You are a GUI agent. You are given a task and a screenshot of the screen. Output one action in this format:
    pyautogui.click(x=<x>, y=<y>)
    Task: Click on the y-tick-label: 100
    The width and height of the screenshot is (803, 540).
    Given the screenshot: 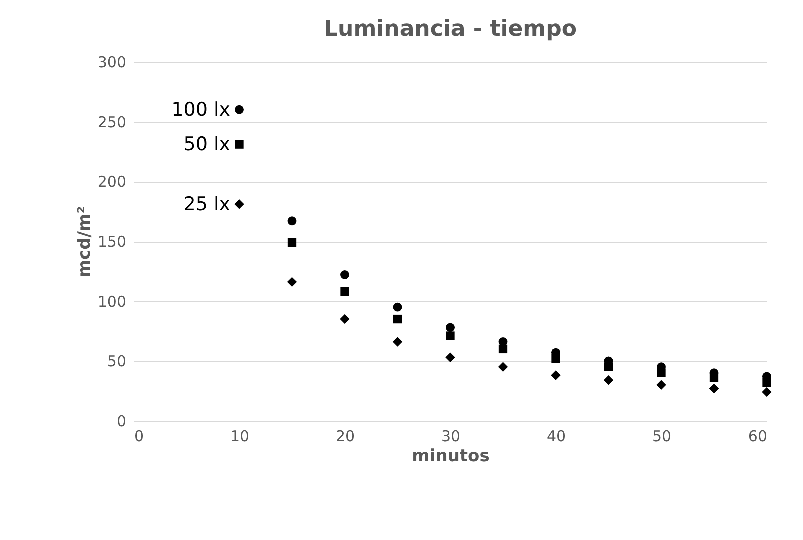 What is the action you would take?
    pyautogui.click(x=112, y=301)
    